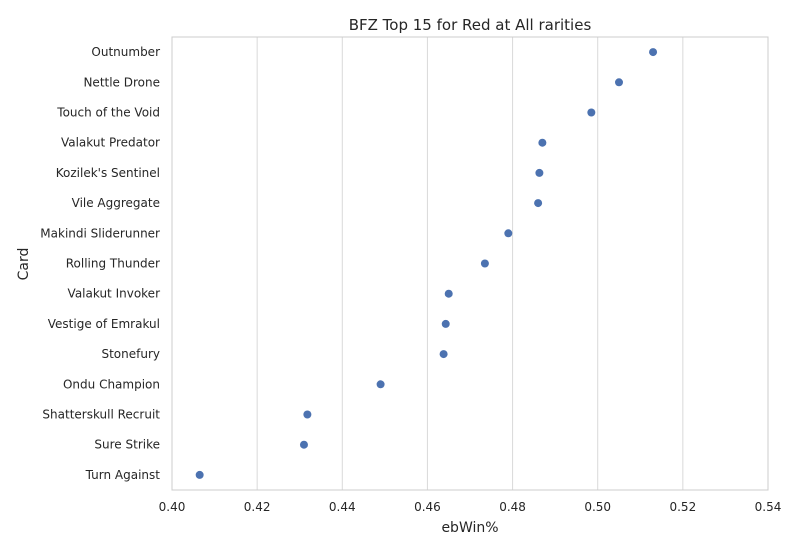  I want to click on x-tick-label: 0.42, so click(257, 507).